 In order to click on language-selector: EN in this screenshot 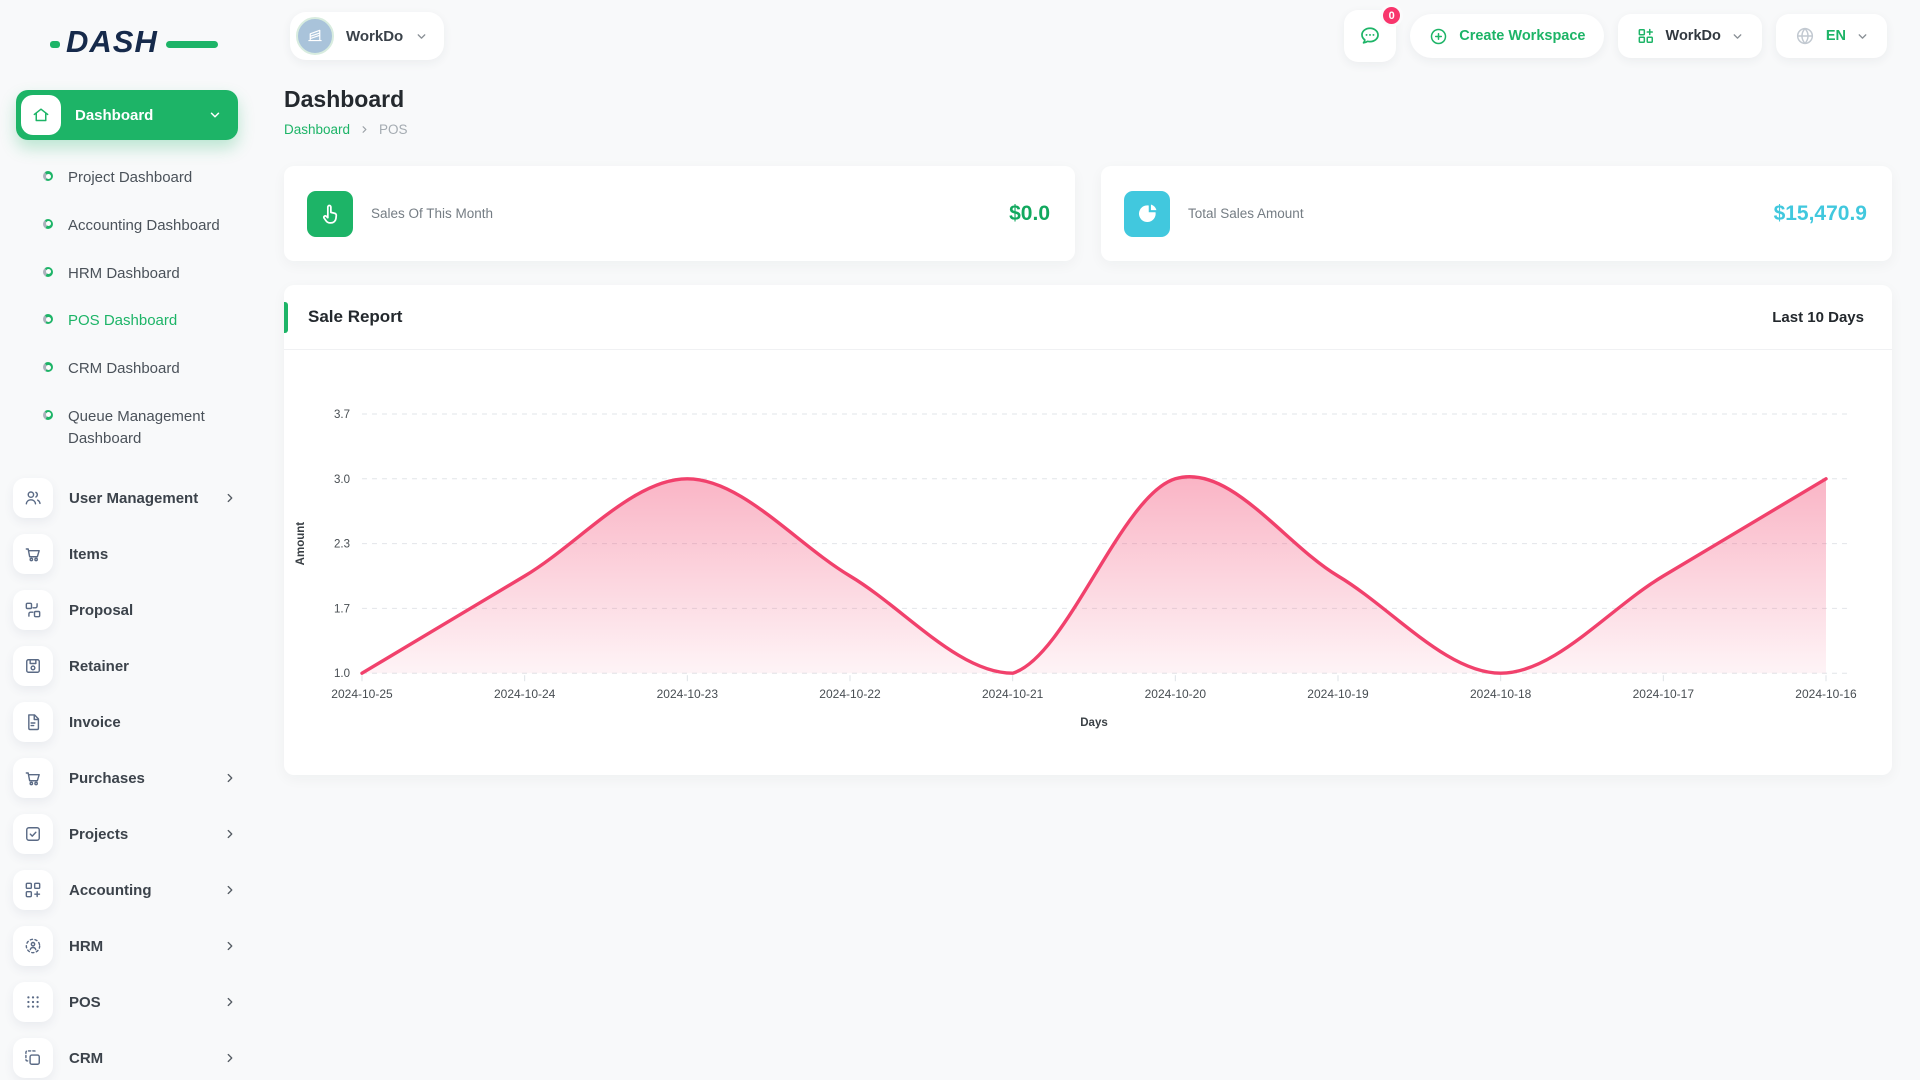, I will do `click(1831, 36)`.